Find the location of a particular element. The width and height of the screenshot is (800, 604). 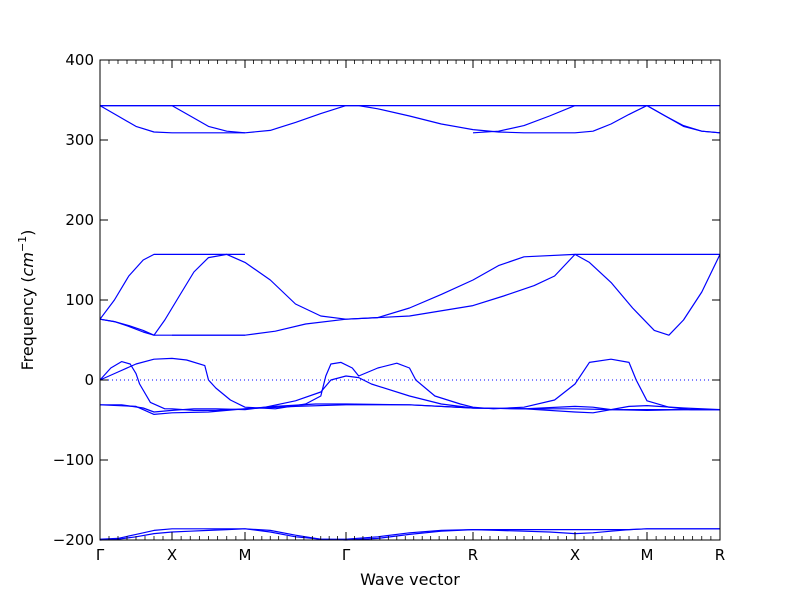

y-tick-label: −200 is located at coordinates (73, 540).